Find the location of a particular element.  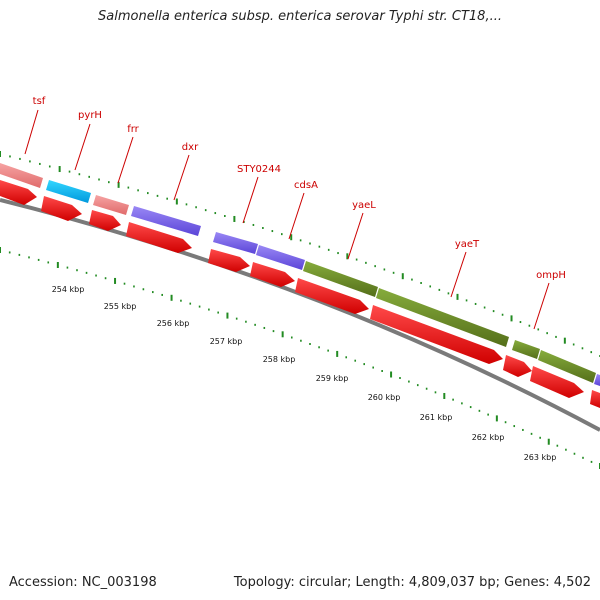

gene-label-yaet: yaeT is located at coordinates (467, 244).